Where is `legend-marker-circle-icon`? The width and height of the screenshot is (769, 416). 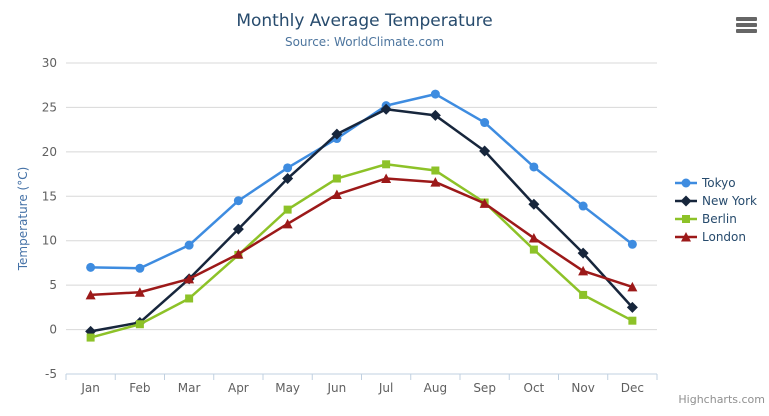
legend-marker-circle-icon is located at coordinates (686, 183).